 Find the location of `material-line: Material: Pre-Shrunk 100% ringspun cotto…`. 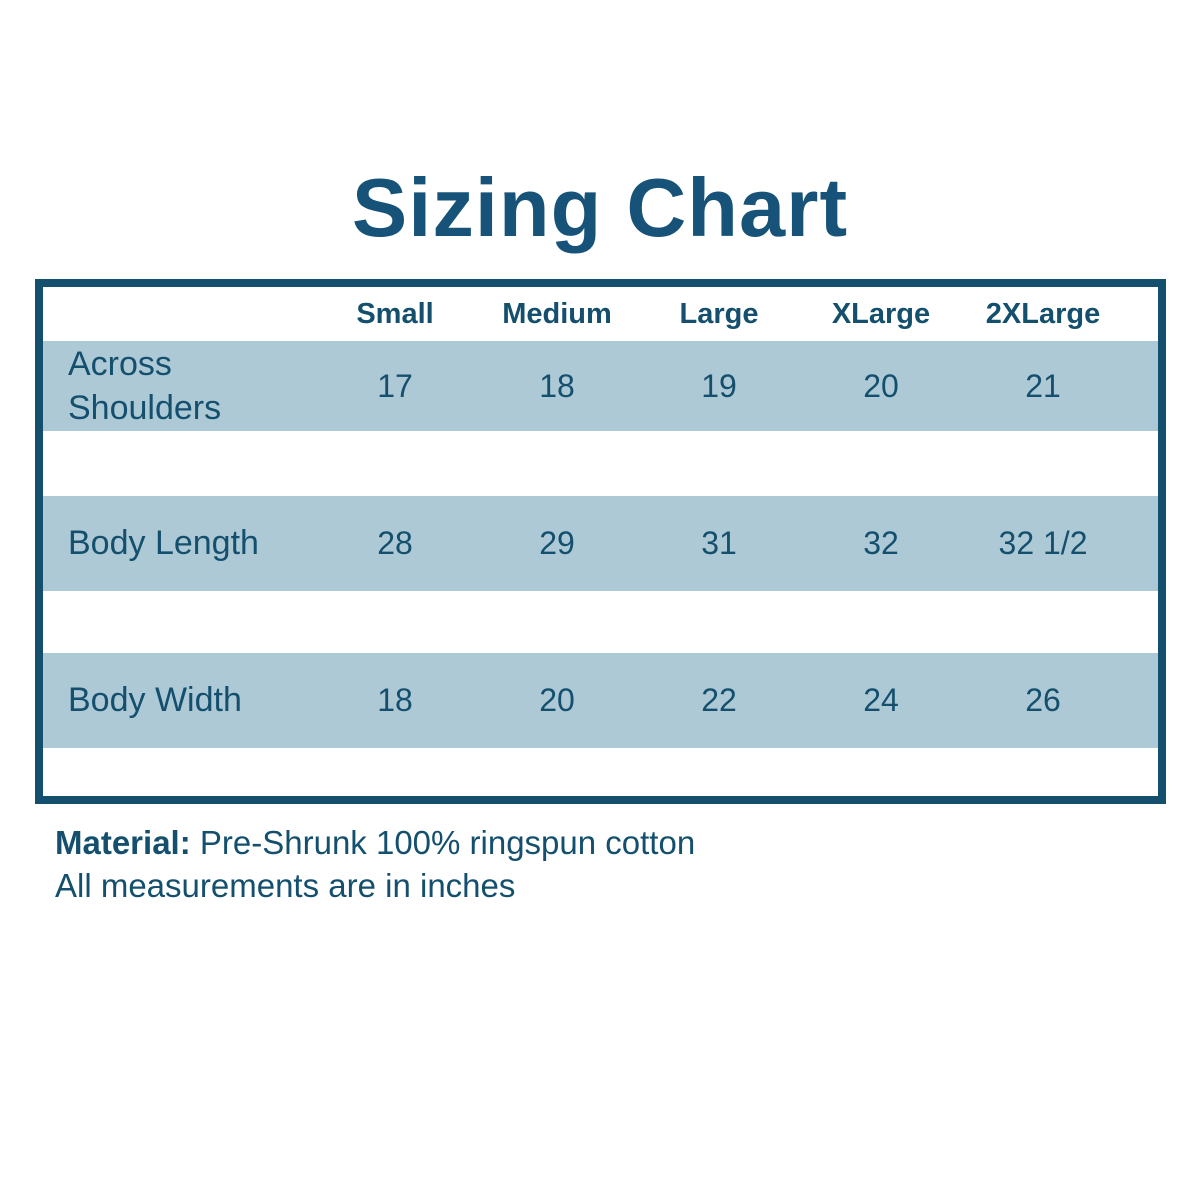

material-line: Material: Pre-Shrunk 100% ringspun cotto… is located at coordinates (627, 843).